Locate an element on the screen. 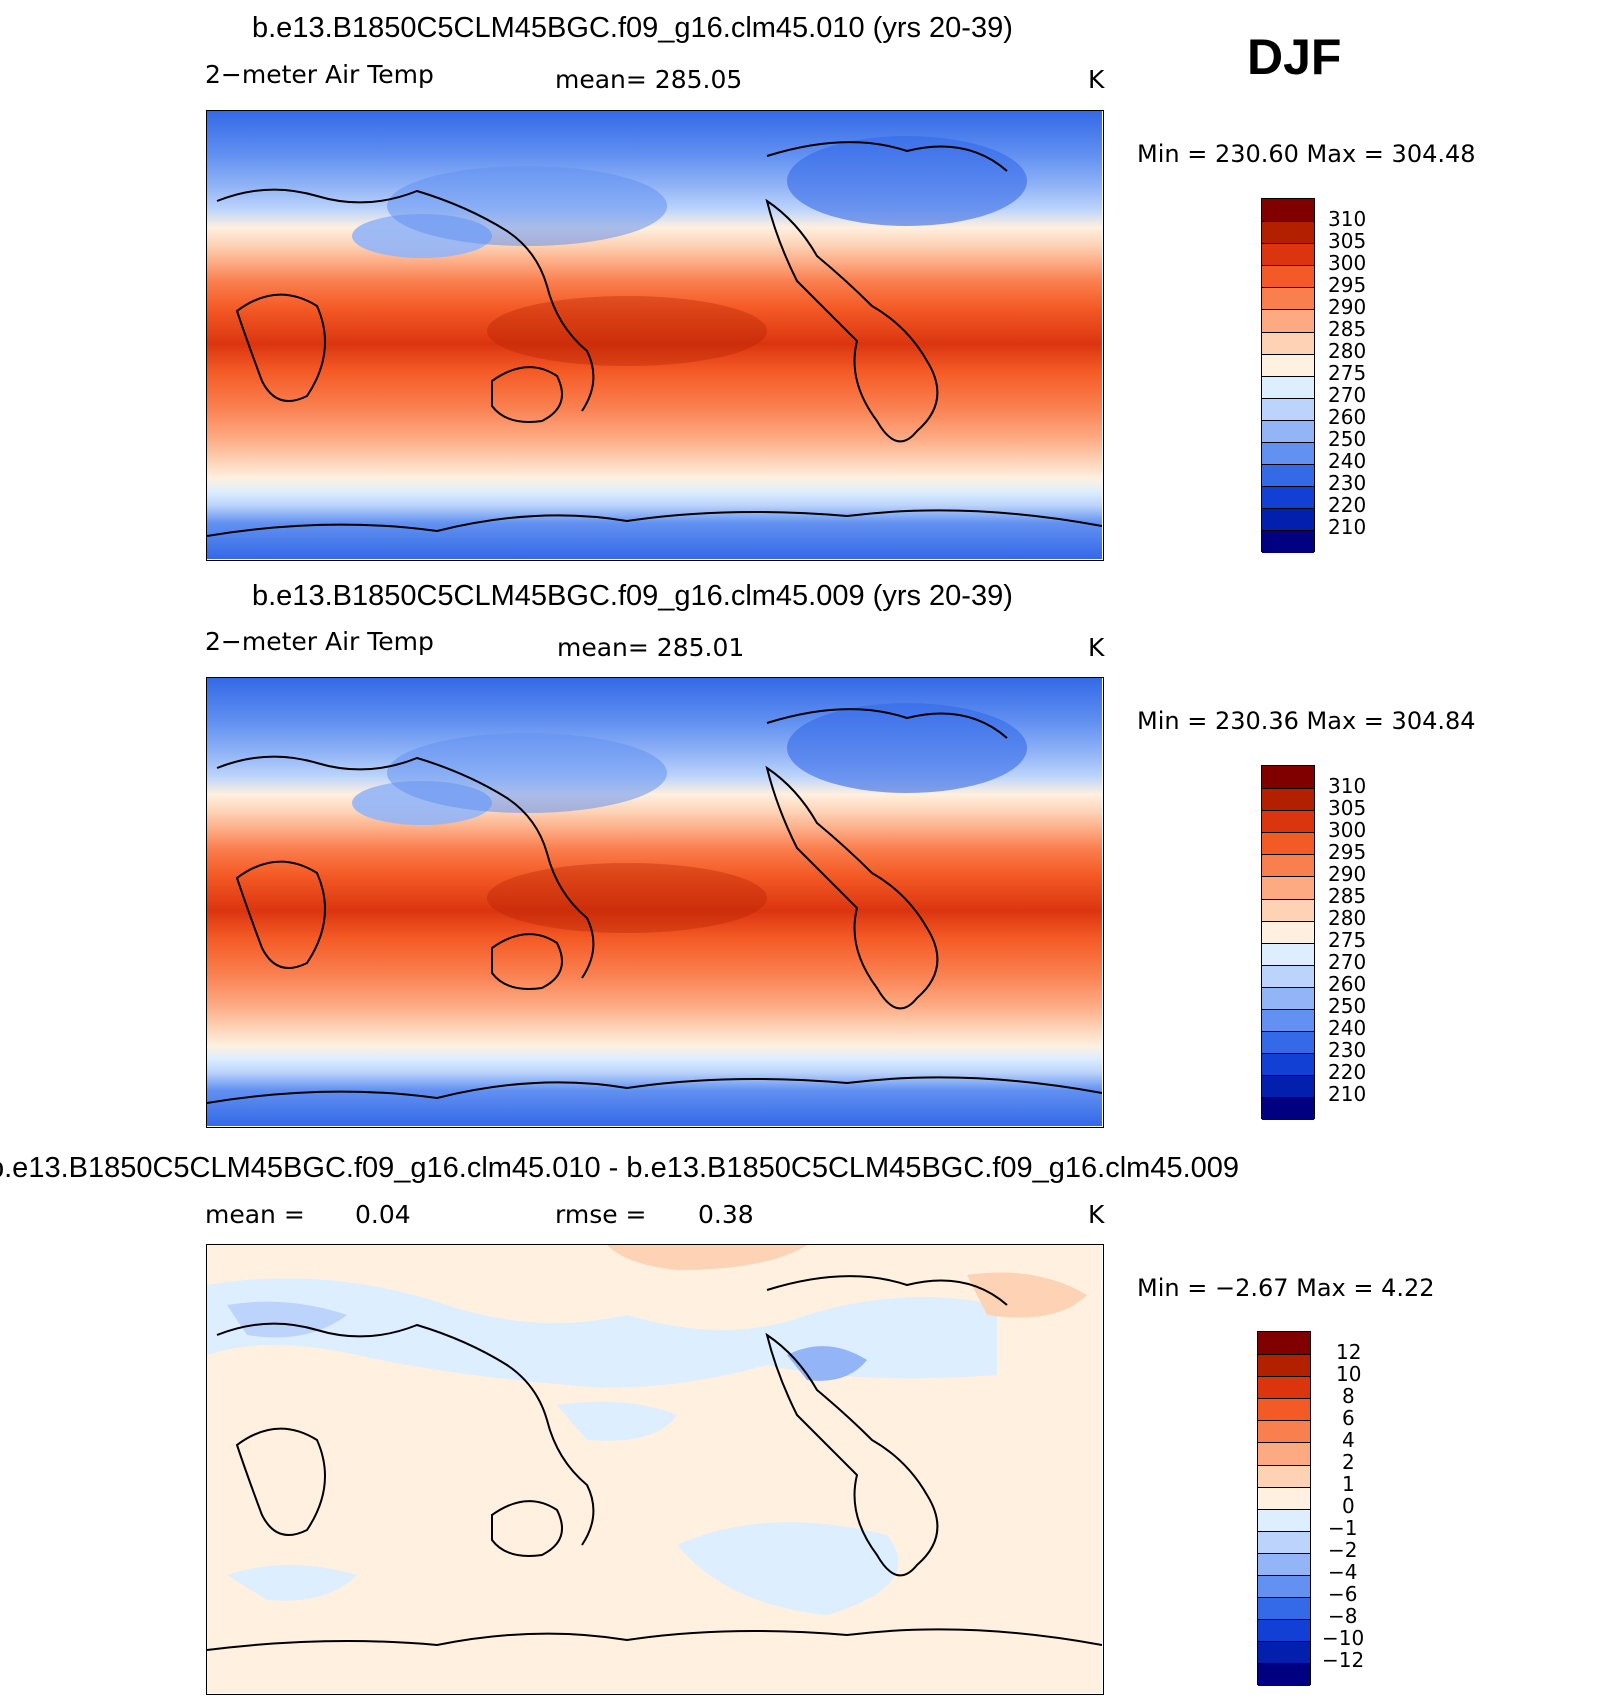  panel-2-variable: 2−meter Air Temp is located at coordinates (319, 641).